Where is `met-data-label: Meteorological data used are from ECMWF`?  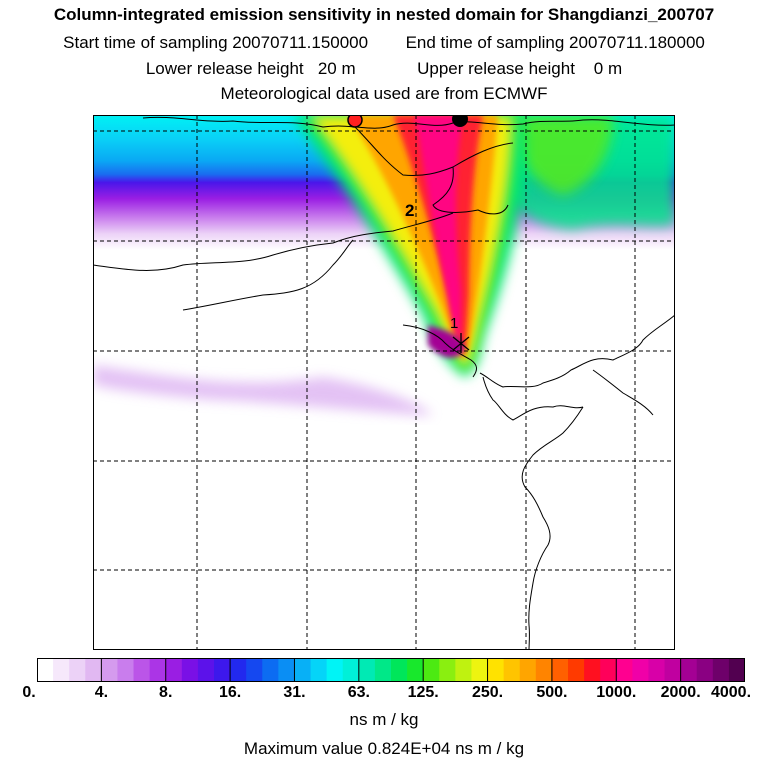
met-data-label: Meteorological data used are from ECMWF is located at coordinates (384, 93).